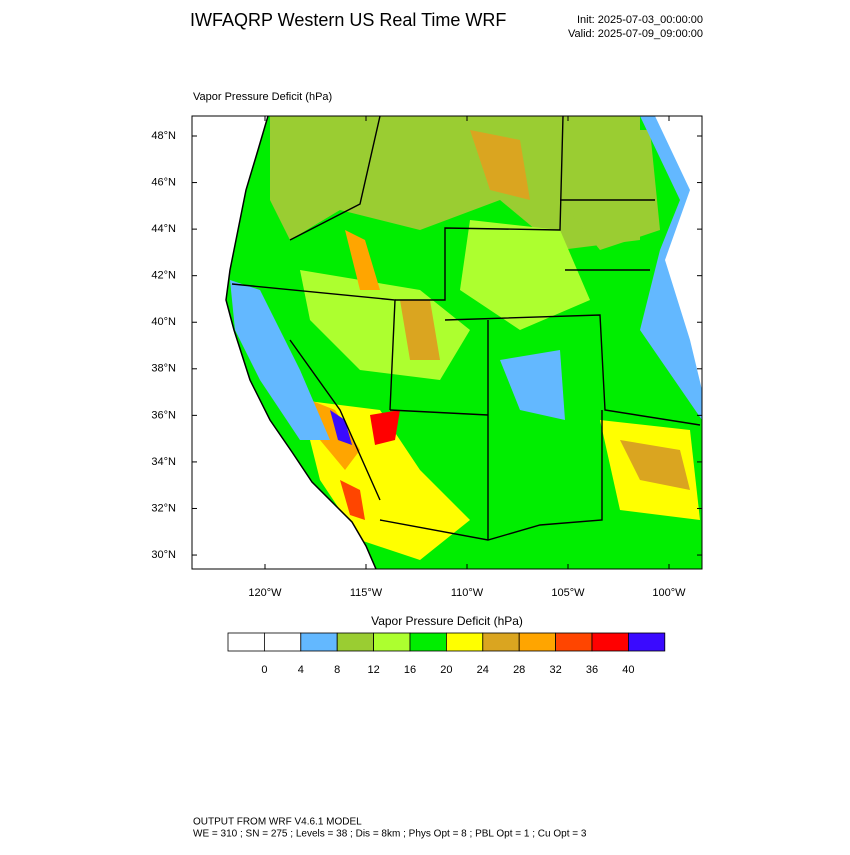  Describe the element at coordinates (446, 670) in the screenshot. I see `colorbar-label: 20` at that location.